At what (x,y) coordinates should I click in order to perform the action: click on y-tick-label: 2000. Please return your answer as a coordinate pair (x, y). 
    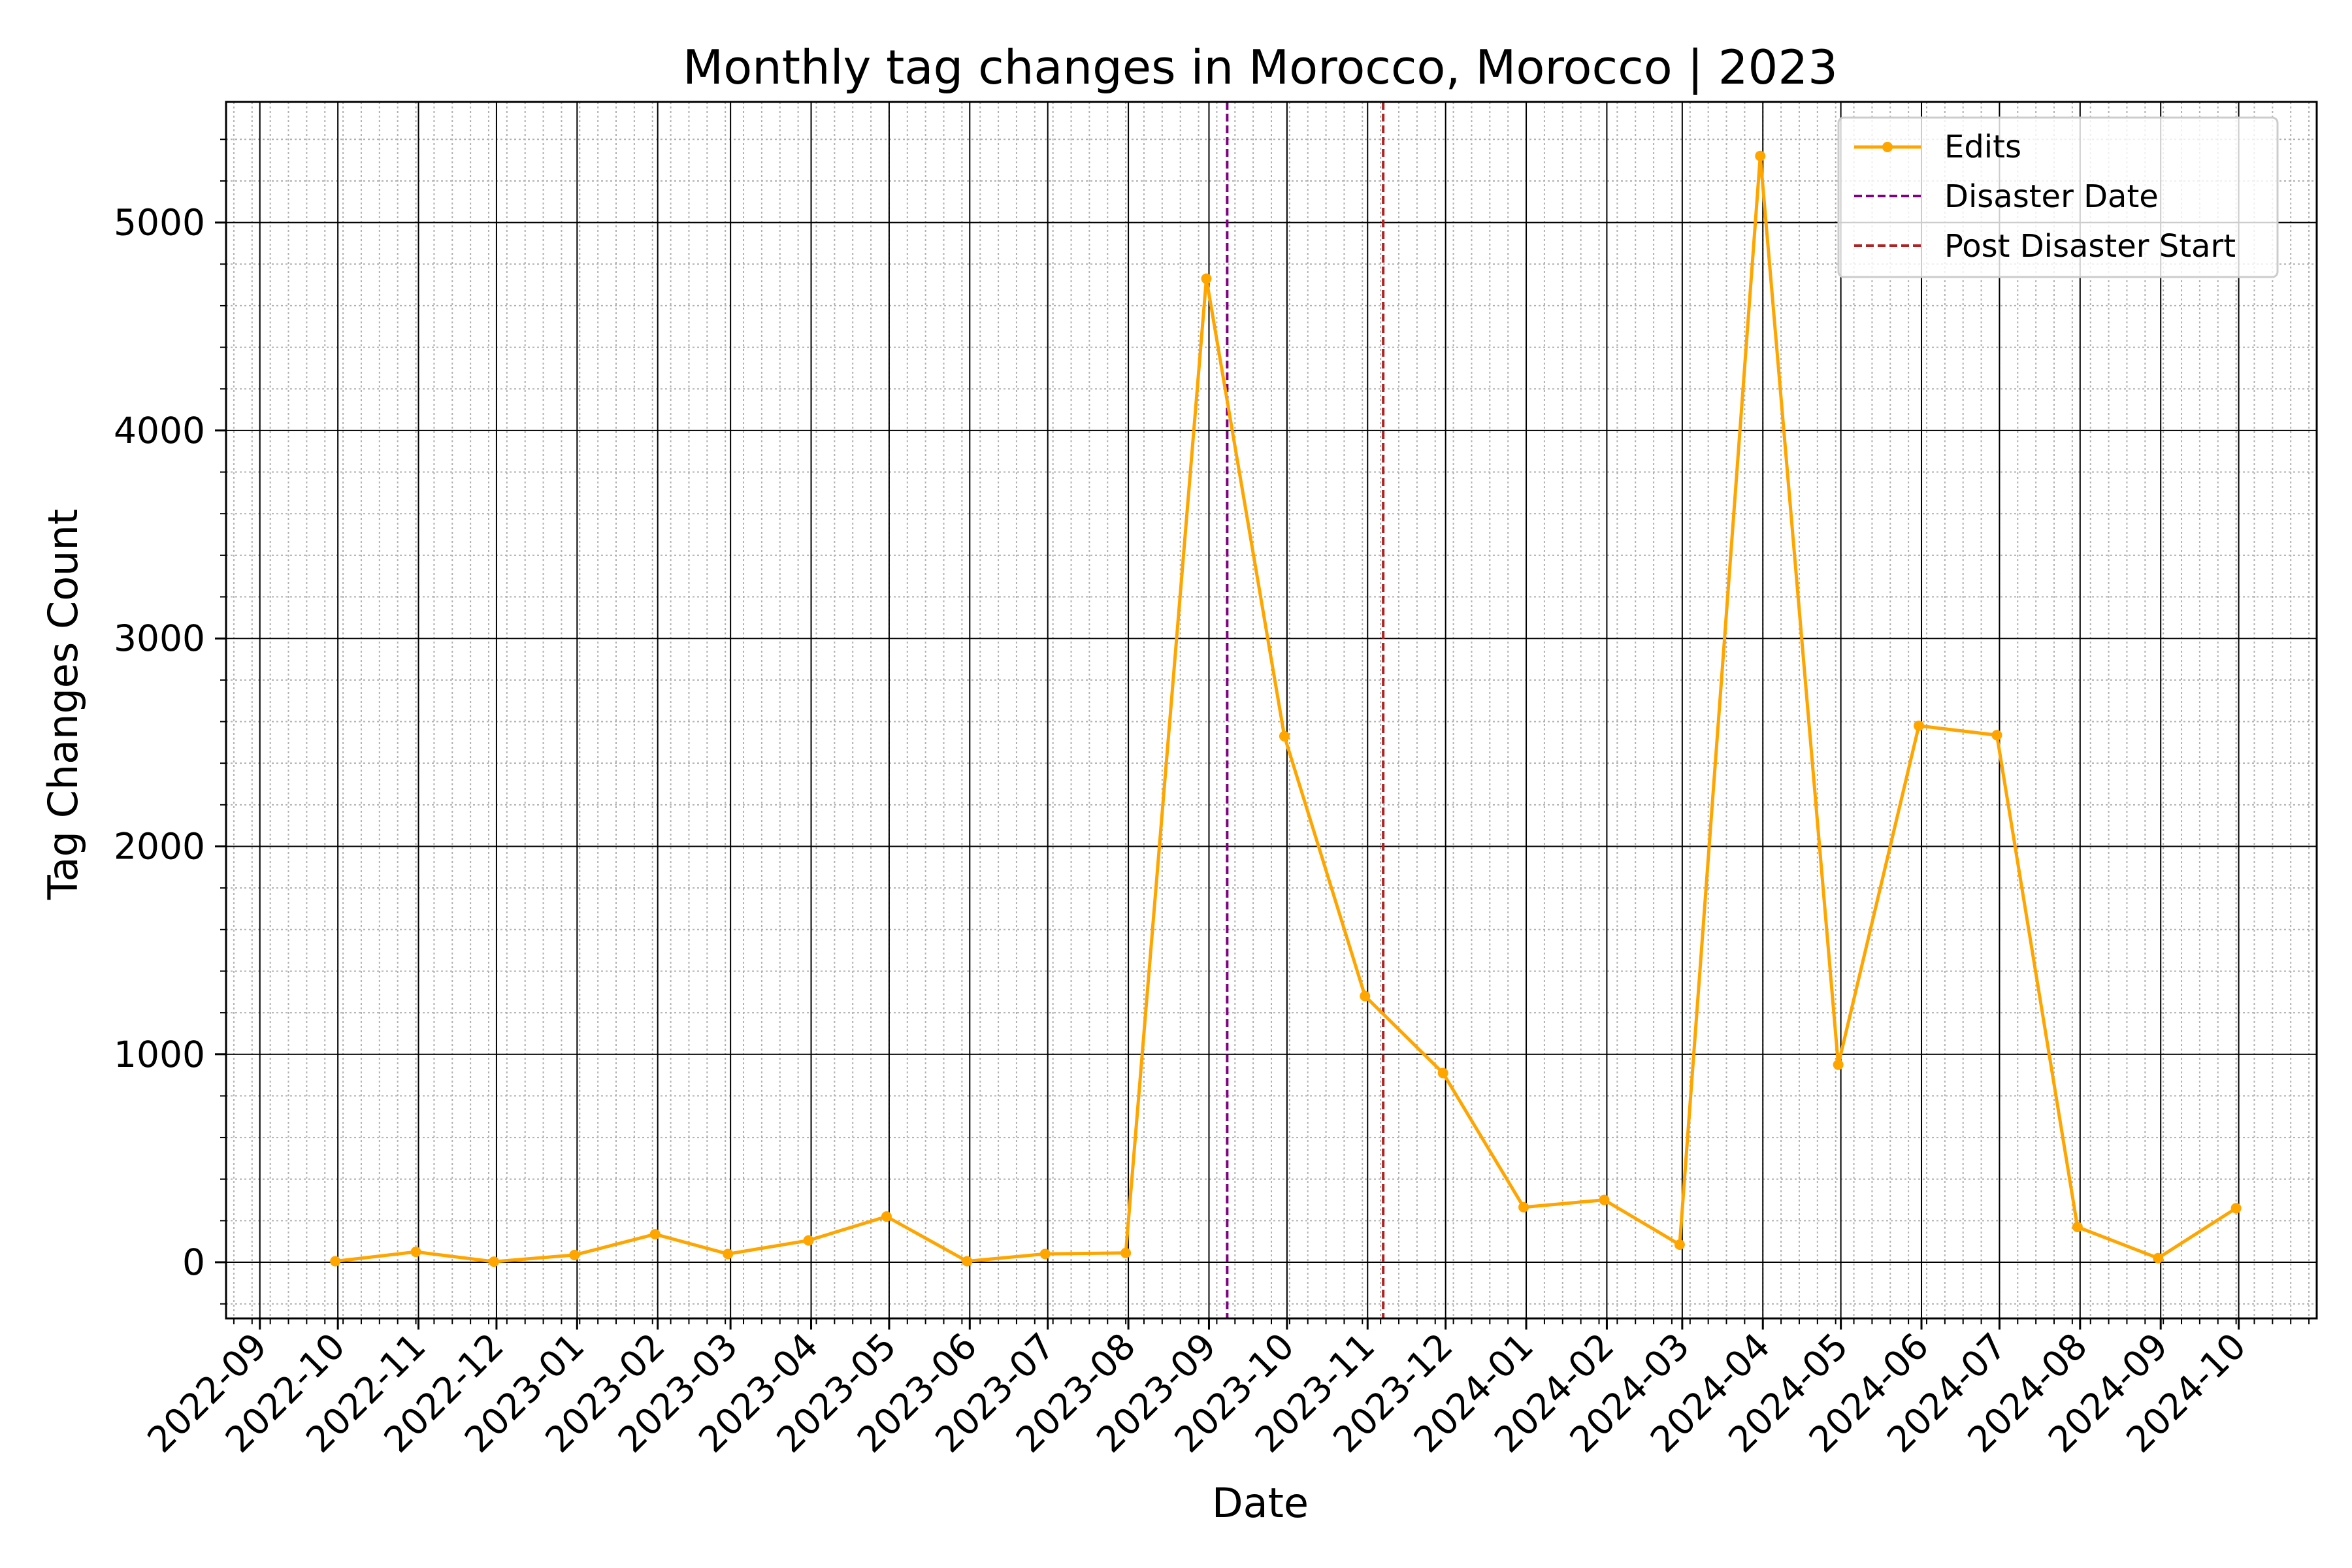
    Looking at the image, I should click on (159, 846).